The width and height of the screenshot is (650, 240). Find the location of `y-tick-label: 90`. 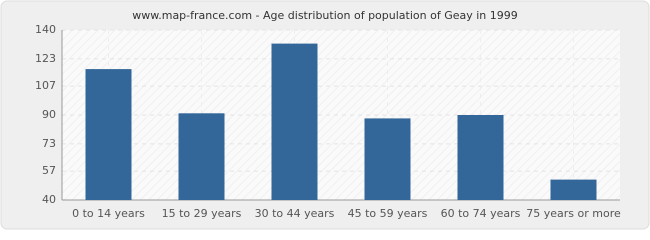

y-tick-label: 90 is located at coordinates (49, 114).